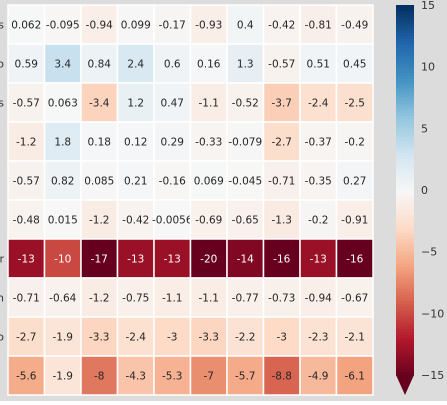 The width and height of the screenshot is (447, 405). What do you see at coordinates (135, 260) in the screenshot?
I see `cell-value-label: -13` at bounding box center [135, 260].